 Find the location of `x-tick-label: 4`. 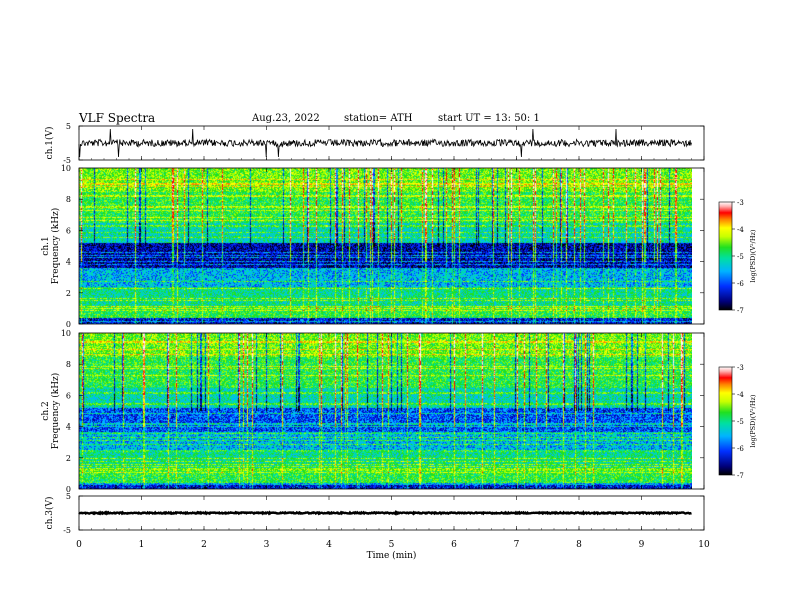

x-tick-label: 4 is located at coordinates (329, 545).